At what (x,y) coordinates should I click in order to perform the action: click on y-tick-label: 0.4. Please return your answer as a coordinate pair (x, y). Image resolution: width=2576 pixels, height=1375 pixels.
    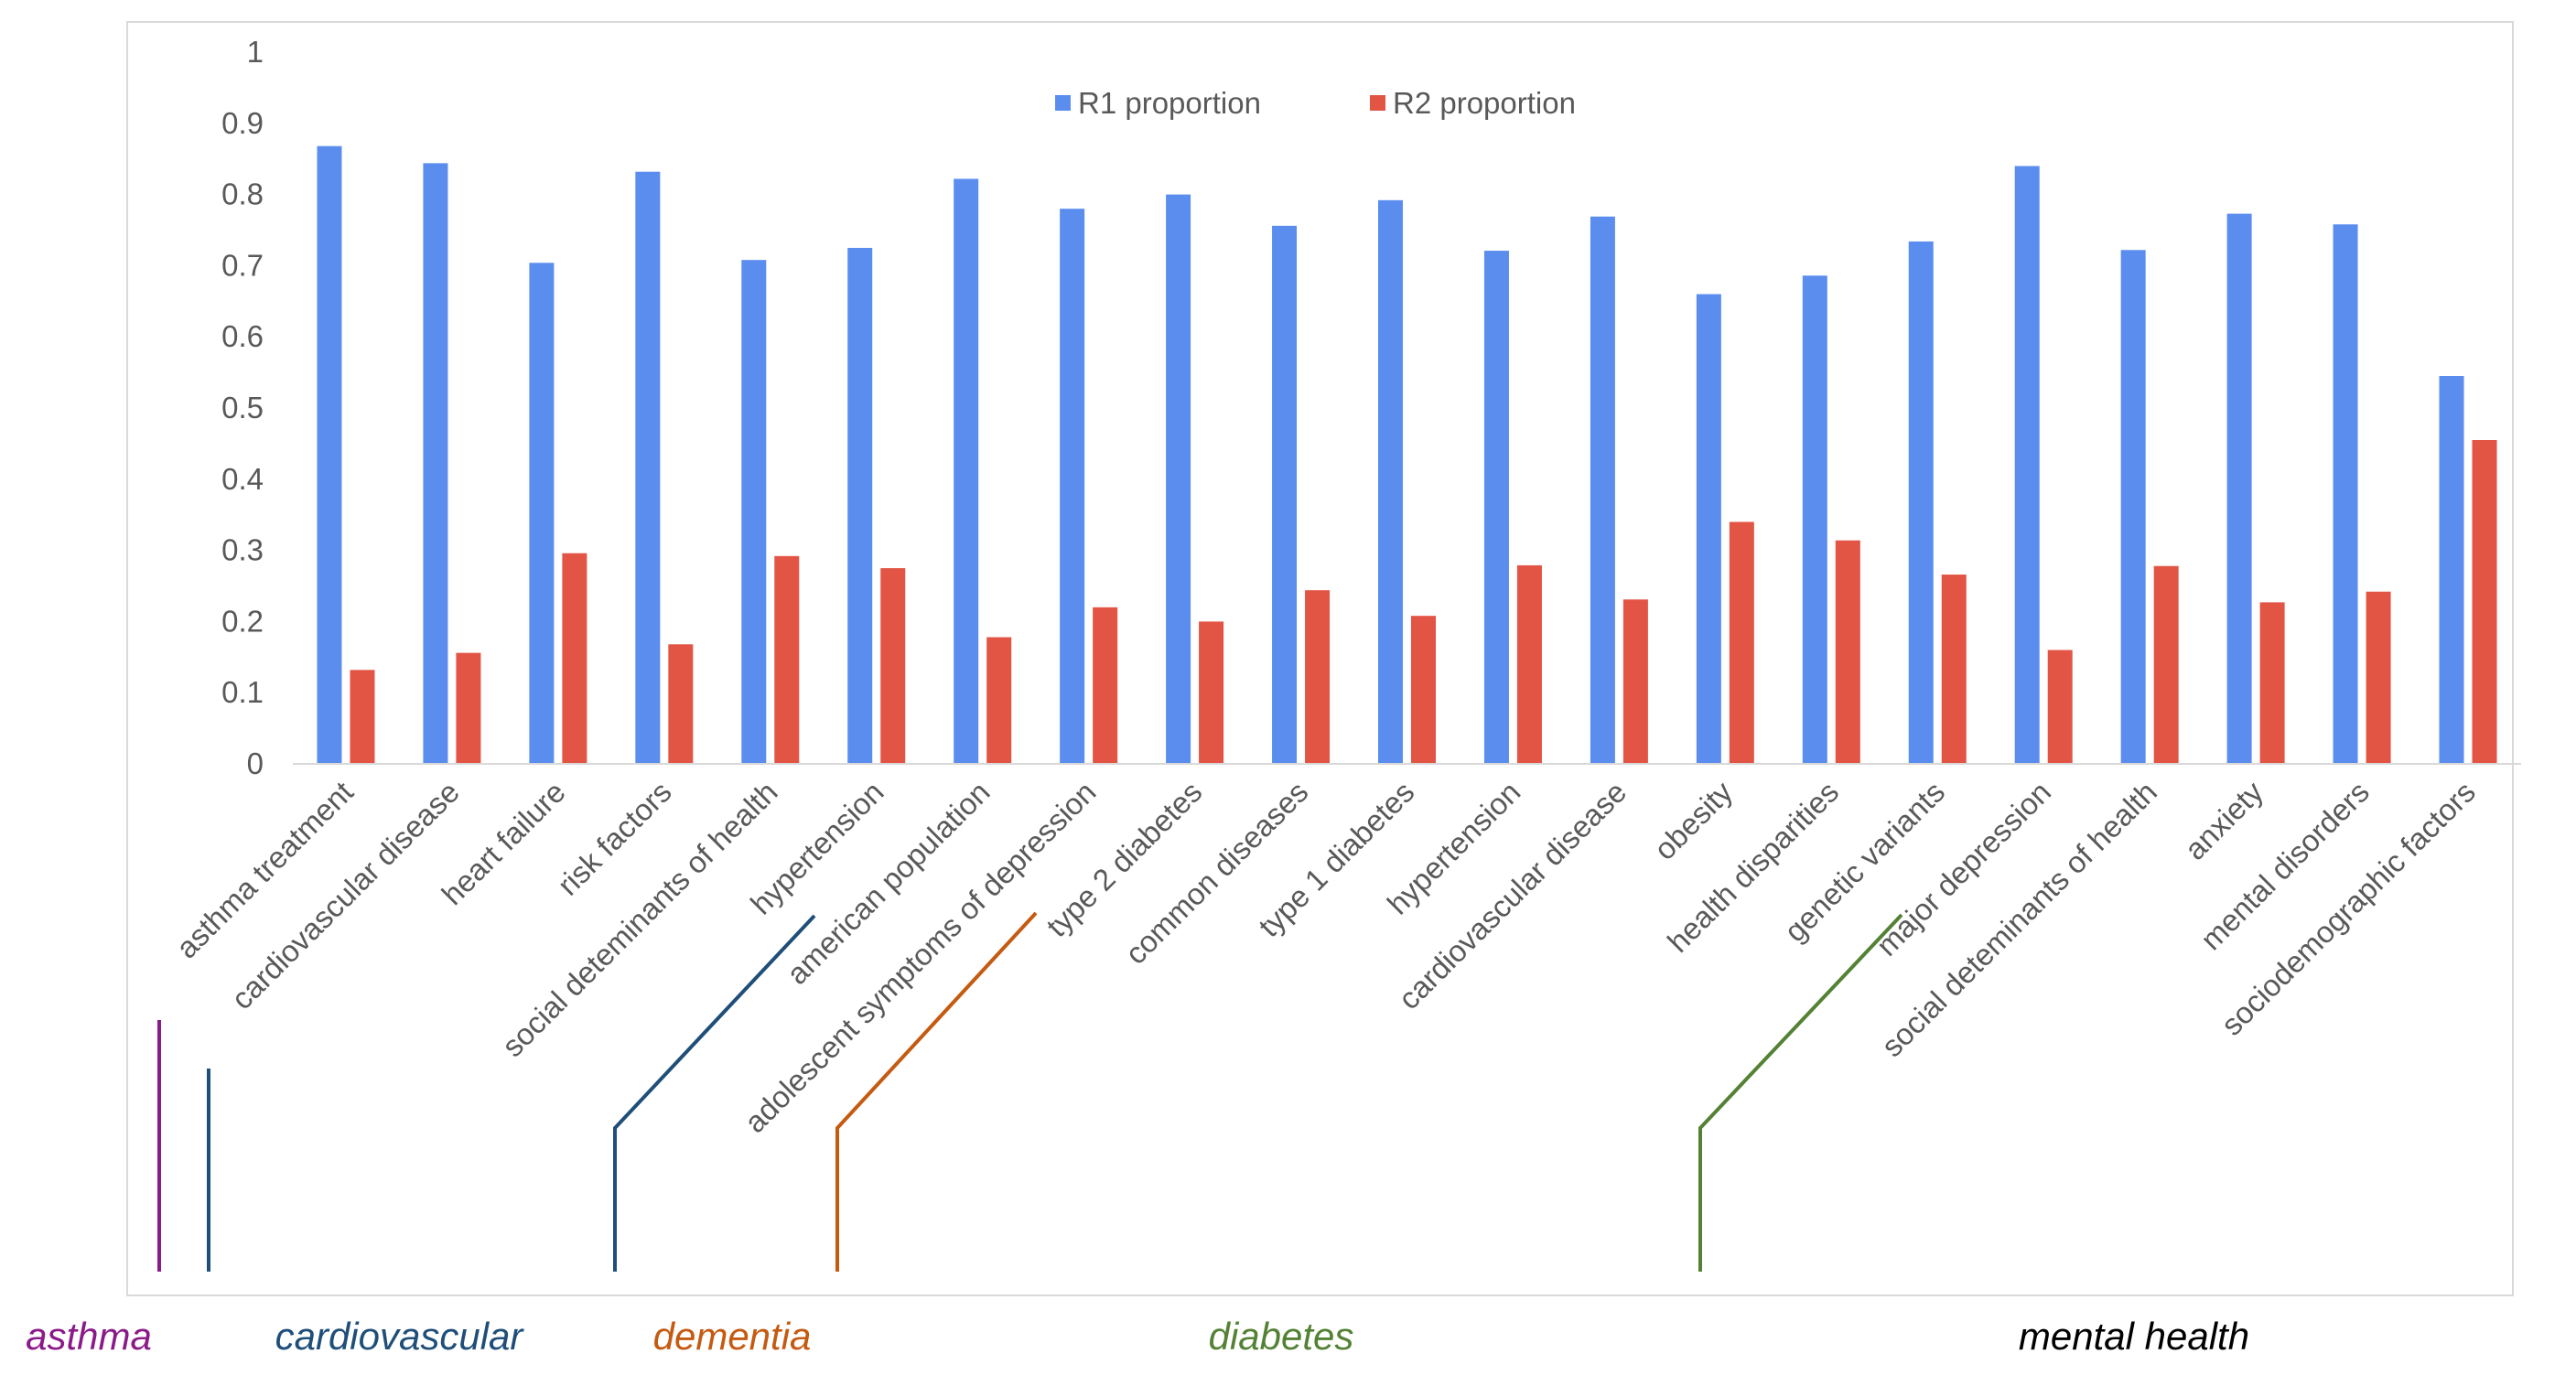
    Looking at the image, I should click on (242, 479).